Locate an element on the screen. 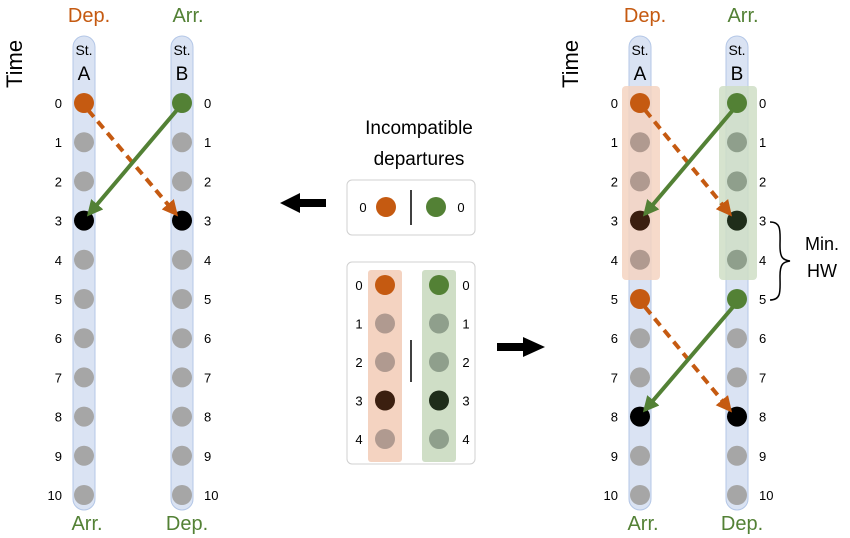 This screenshot has height=538, width=850. left-dots-station-a is located at coordinates (84, 299).